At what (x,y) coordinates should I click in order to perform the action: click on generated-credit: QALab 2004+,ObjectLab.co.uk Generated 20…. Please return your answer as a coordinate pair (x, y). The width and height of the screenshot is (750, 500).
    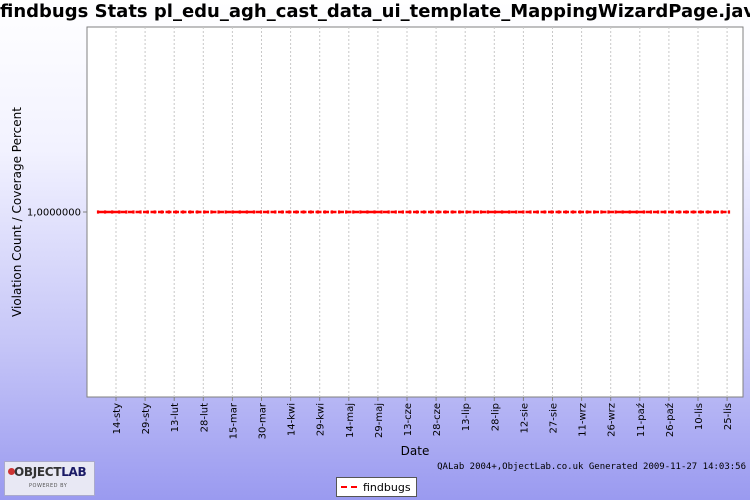
    Looking at the image, I should click on (591, 467).